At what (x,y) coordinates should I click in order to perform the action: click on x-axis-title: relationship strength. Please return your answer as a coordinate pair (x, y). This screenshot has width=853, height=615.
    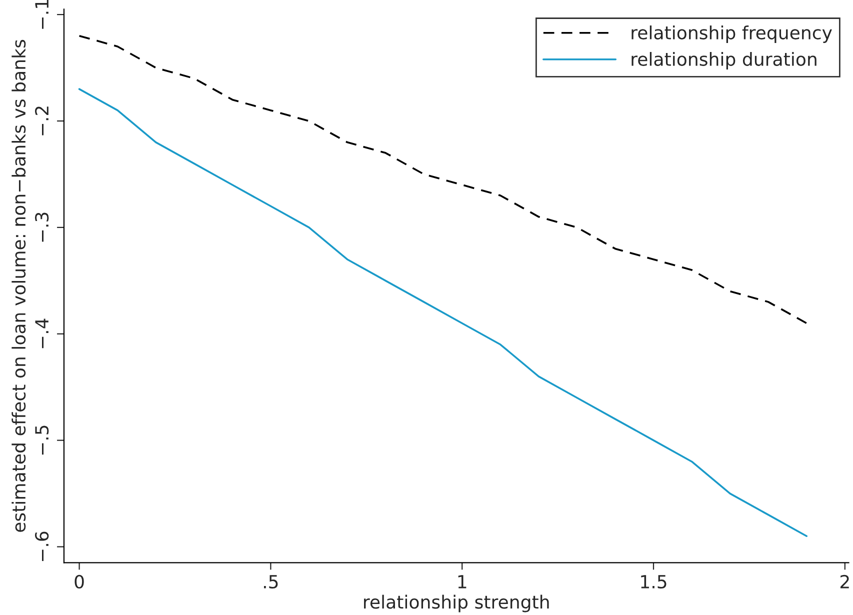
    Looking at the image, I should click on (456, 603).